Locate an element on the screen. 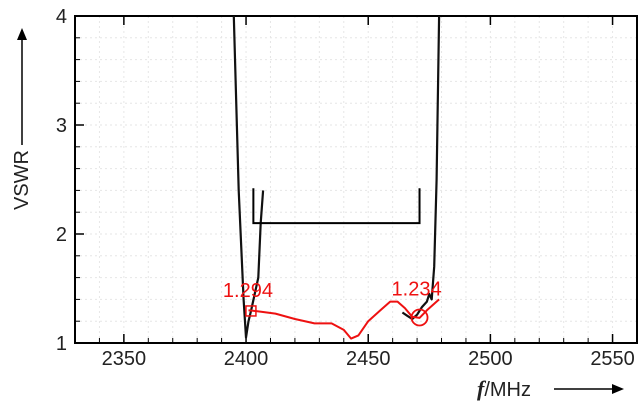  y-tick-label: 3 is located at coordinates (61, 126).